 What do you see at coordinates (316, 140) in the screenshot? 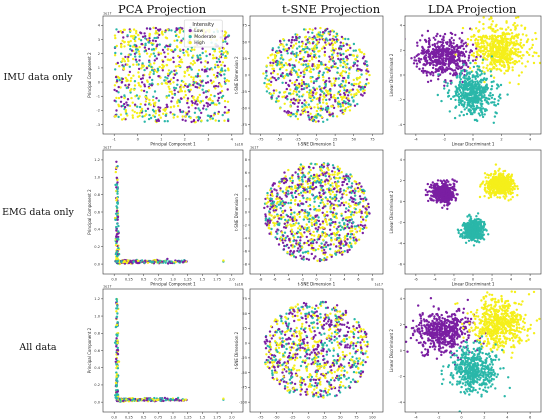
I see `x-tick-label: 0` at bounding box center [316, 140].